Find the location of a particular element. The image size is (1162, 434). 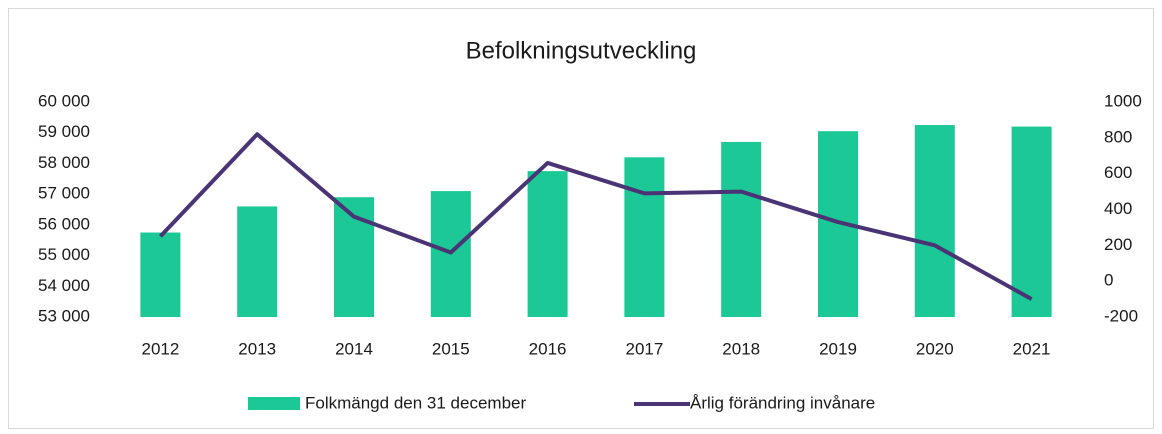

y2-tick-label: 0 is located at coordinates (1108, 280).